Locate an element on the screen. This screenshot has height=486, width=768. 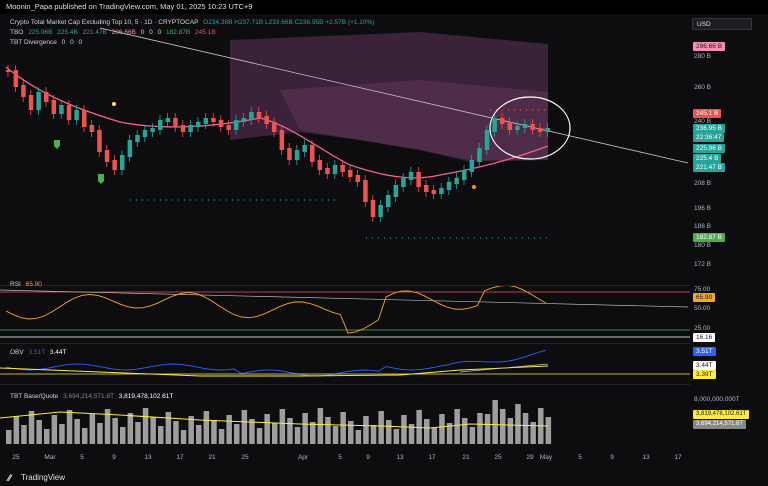
tbo-value: 225.96B is located at coordinates (40, 32).